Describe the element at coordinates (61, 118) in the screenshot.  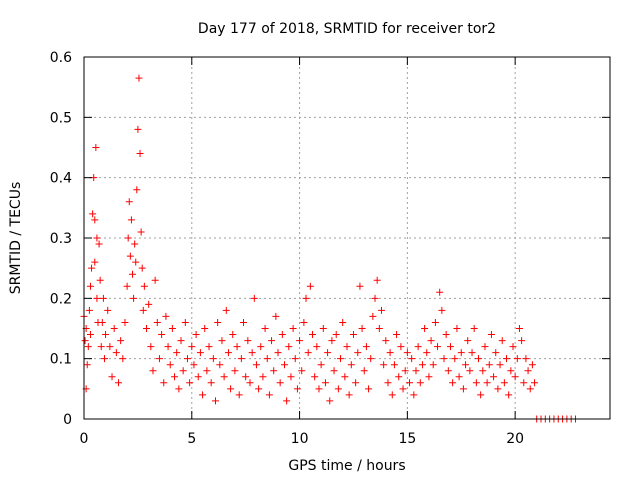
I see `y-tick-label: 0.5` at that location.